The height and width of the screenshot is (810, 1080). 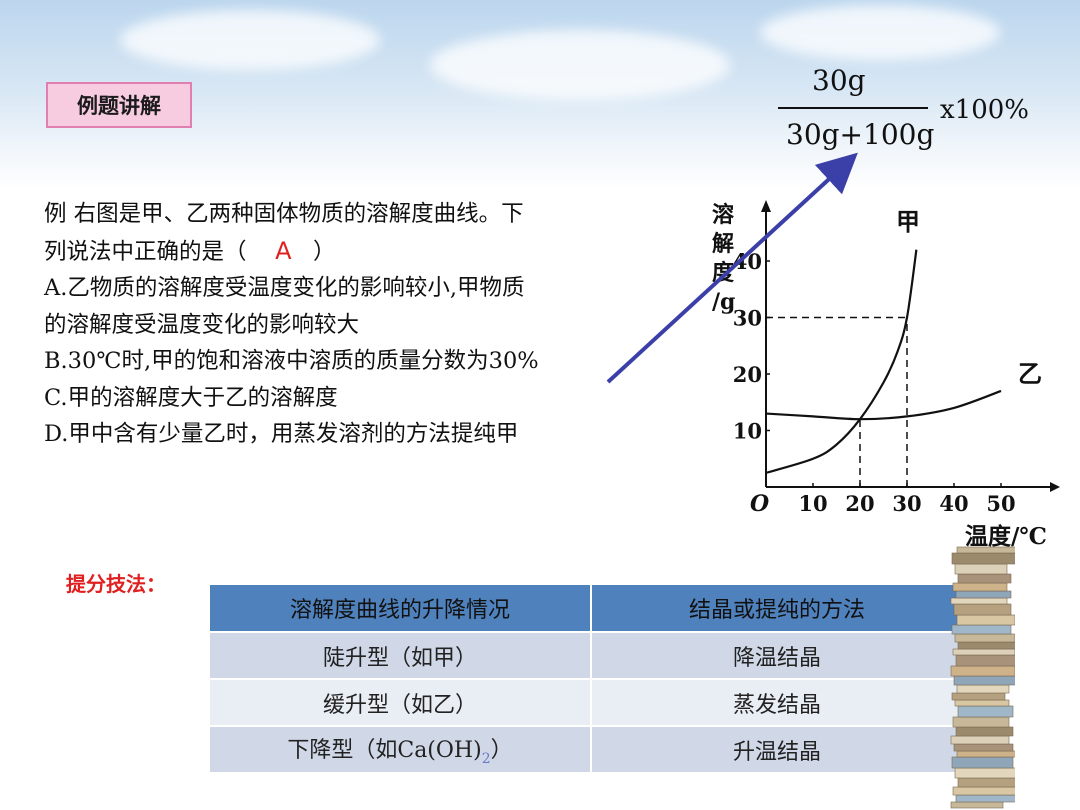 What do you see at coordinates (853, 108) in the screenshot?
I see `fraction-bar` at bounding box center [853, 108].